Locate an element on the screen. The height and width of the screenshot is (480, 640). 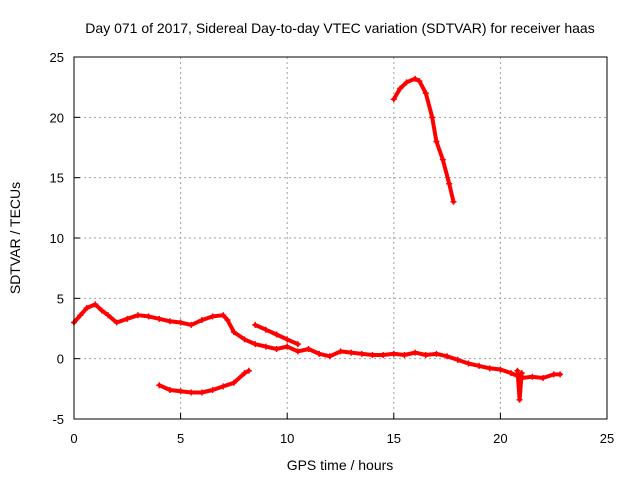
x-tick-label: 15 is located at coordinates (394, 438).